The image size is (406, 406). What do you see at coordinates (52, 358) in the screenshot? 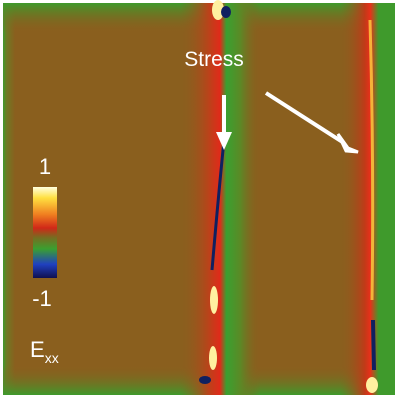
I see `label-subscript: xx` at bounding box center [52, 358].